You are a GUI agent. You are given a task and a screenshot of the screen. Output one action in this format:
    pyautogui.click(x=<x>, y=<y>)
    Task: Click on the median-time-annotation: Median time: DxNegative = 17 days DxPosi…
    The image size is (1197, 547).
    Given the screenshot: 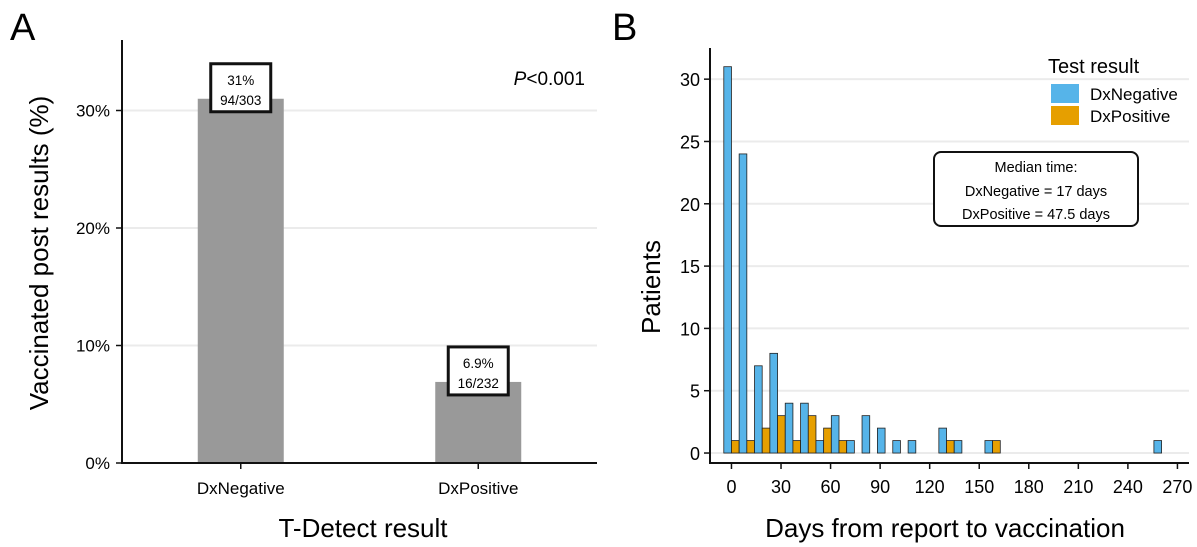 What is the action you would take?
    pyautogui.click(x=1036, y=189)
    